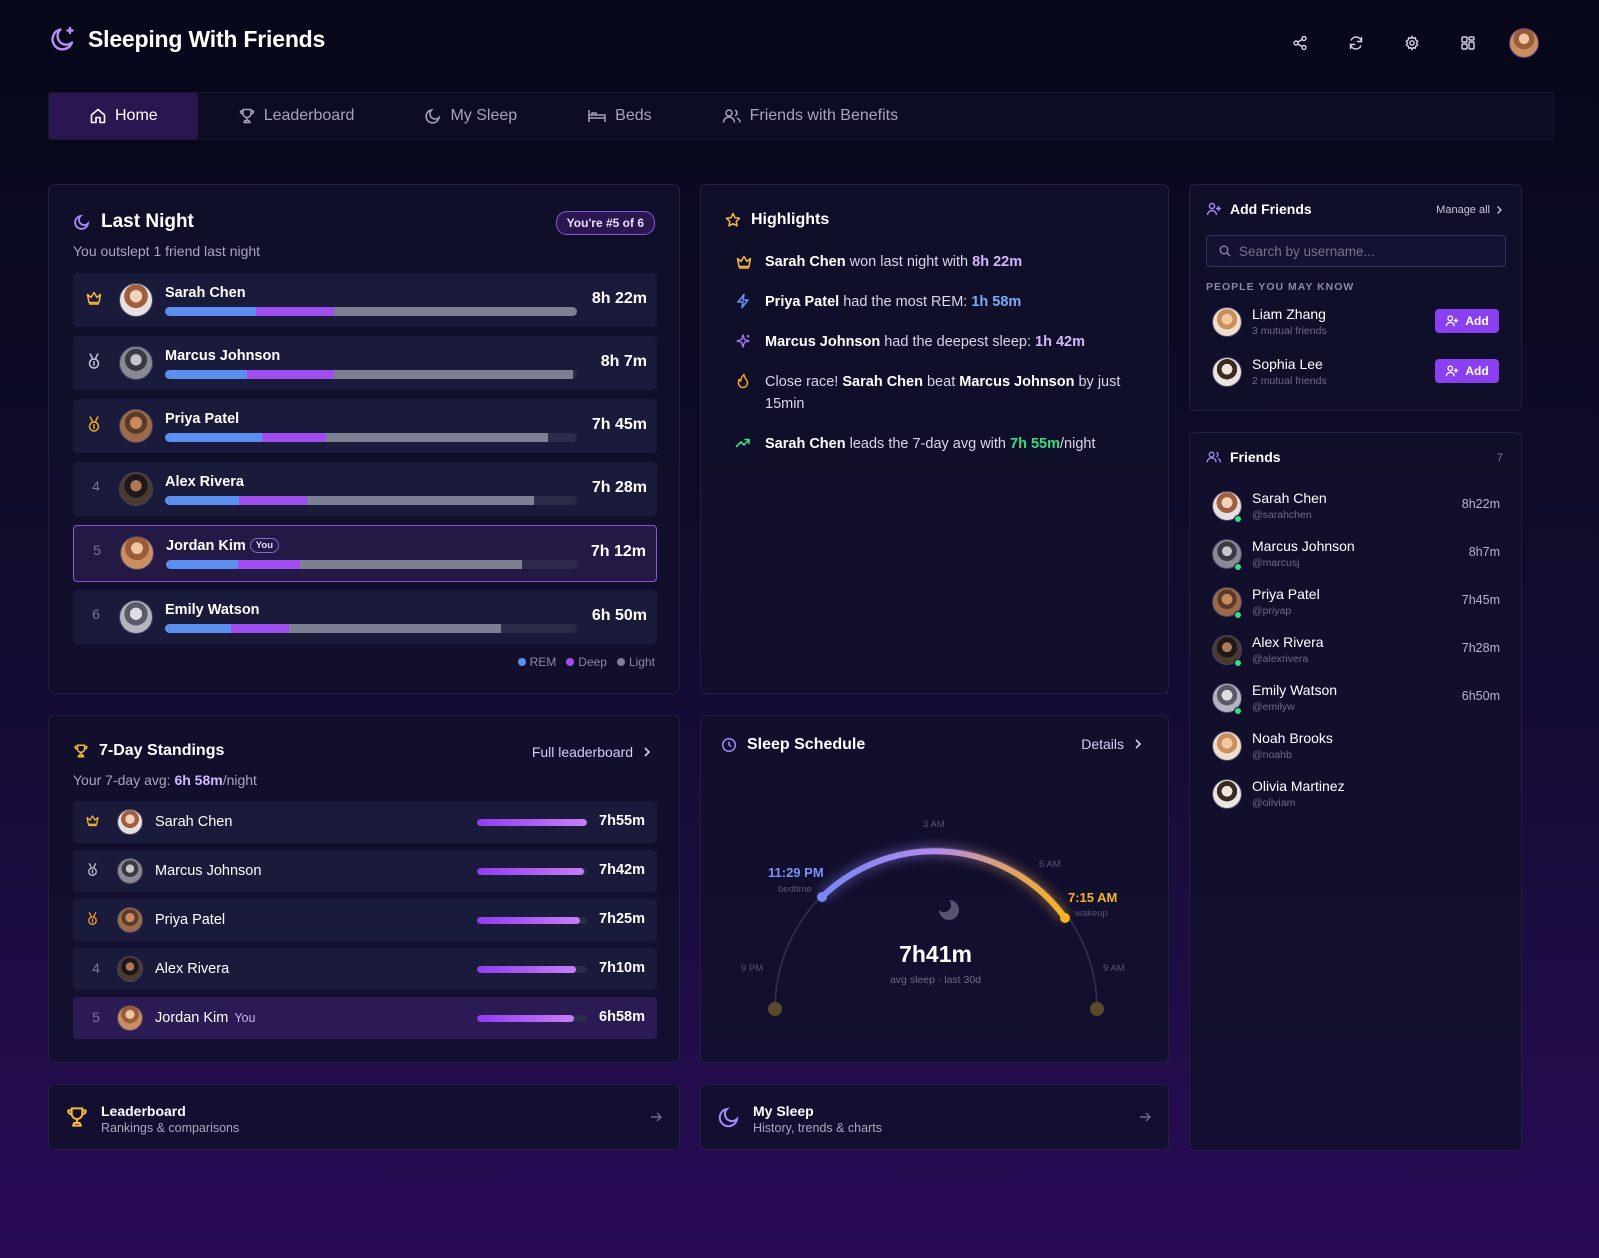 The image size is (1599, 1258). What do you see at coordinates (1356, 747) in the screenshot?
I see `friend-item: Noah Brooks @noahb` at bounding box center [1356, 747].